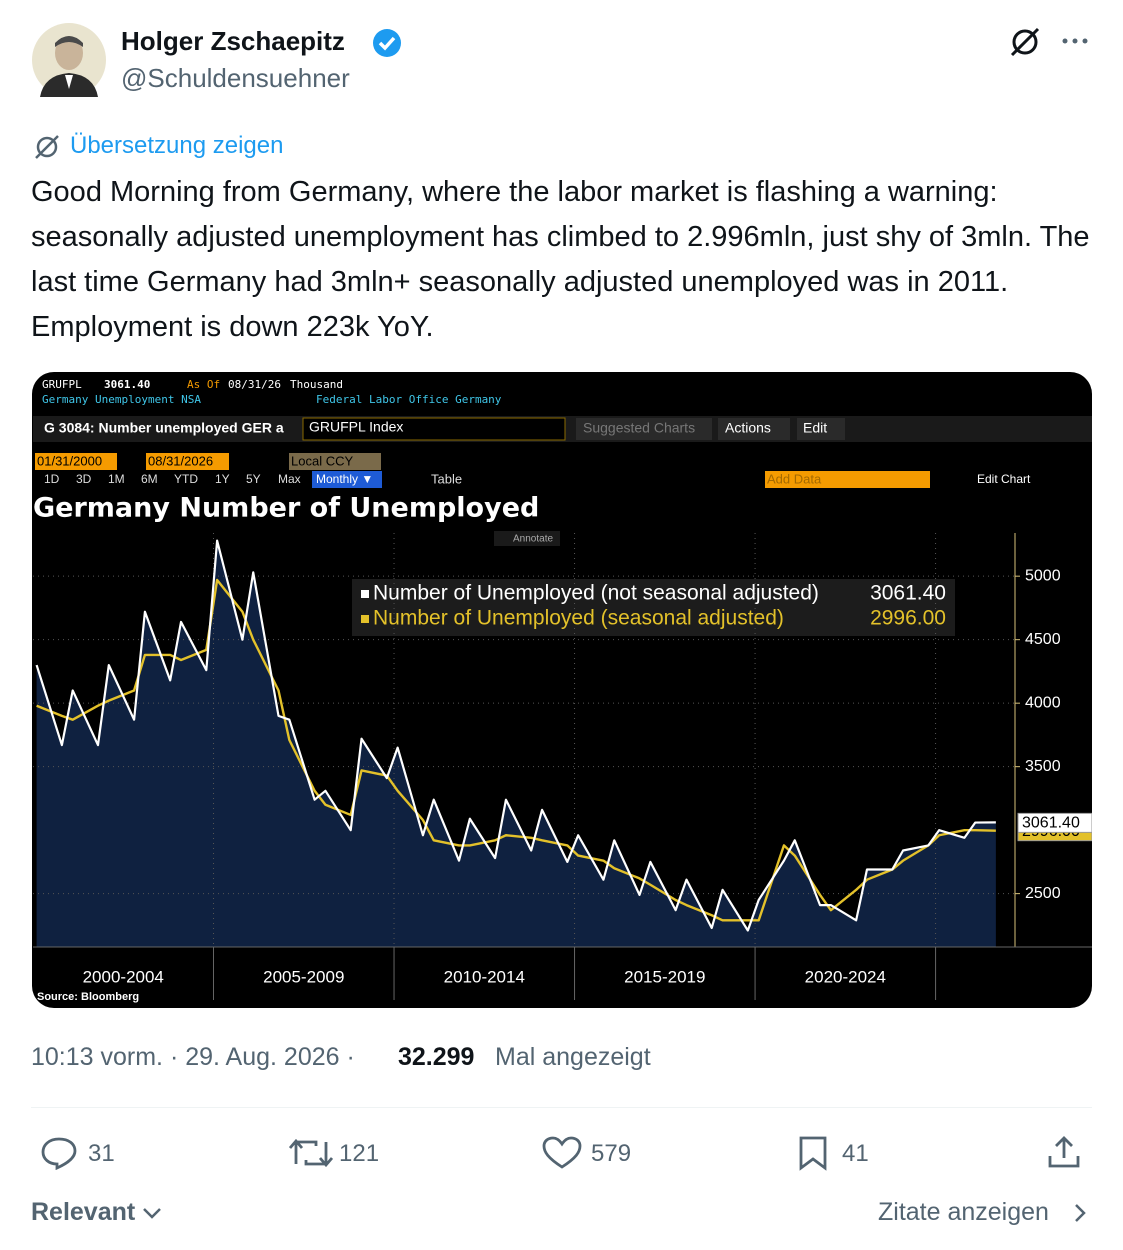 The image size is (1123, 1250). What do you see at coordinates (664, 976) in the screenshot?
I see `x-tick-label: 2015-2019` at bounding box center [664, 976].